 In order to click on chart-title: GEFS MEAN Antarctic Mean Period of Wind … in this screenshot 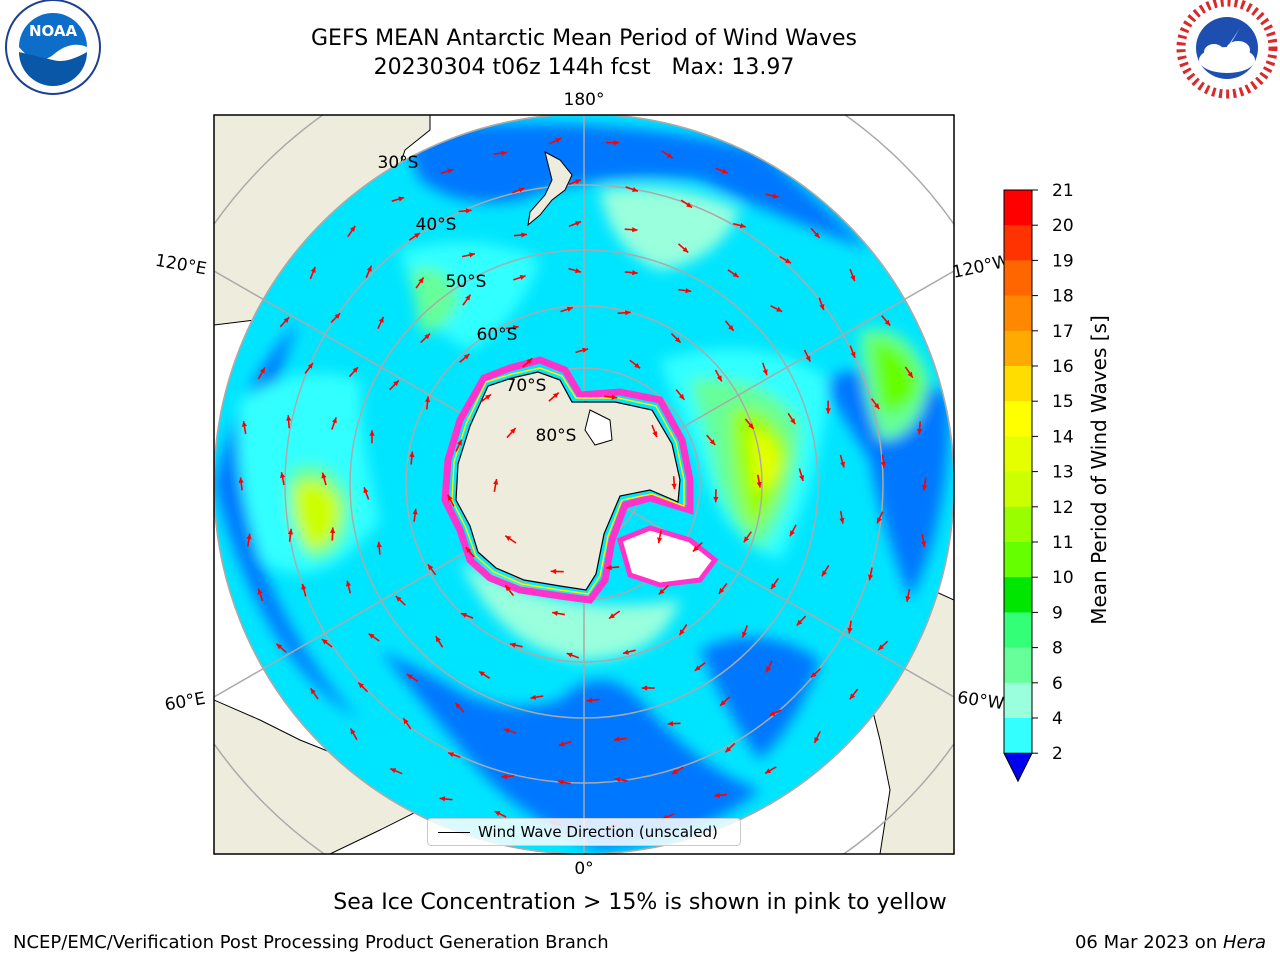, I will do `click(584, 38)`.